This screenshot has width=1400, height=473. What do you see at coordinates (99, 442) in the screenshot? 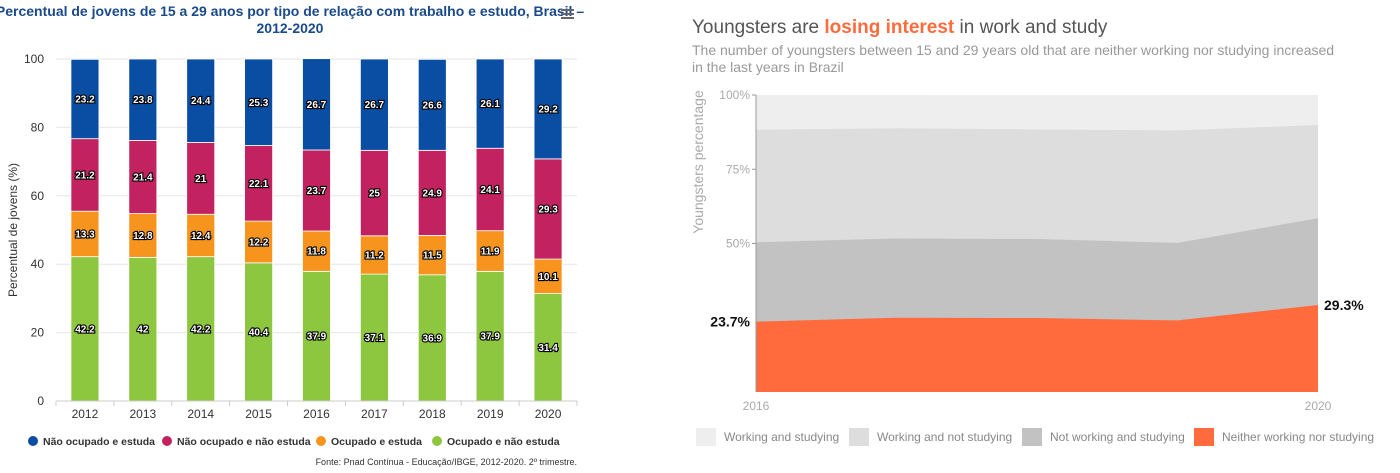
I see `left-legend-label: Não ocupado e estuda` at bounding box center [99, 442].